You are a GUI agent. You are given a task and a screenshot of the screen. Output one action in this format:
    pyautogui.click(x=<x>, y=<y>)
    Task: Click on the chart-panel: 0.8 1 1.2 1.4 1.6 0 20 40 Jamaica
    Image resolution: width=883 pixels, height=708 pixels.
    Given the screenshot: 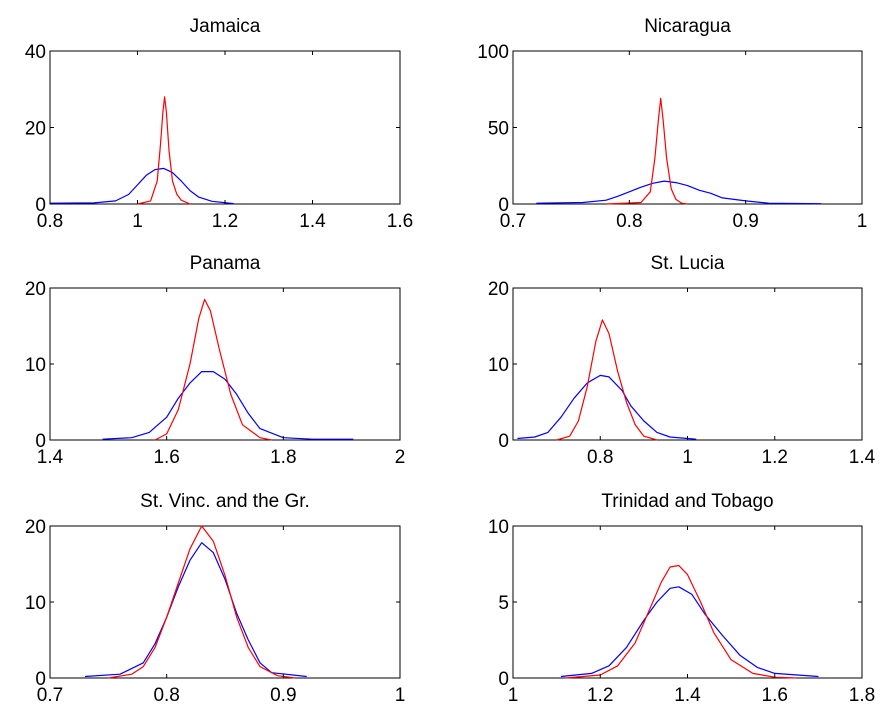 What is the action you would take?
    pyautogui.click(x=219, y=124)
    